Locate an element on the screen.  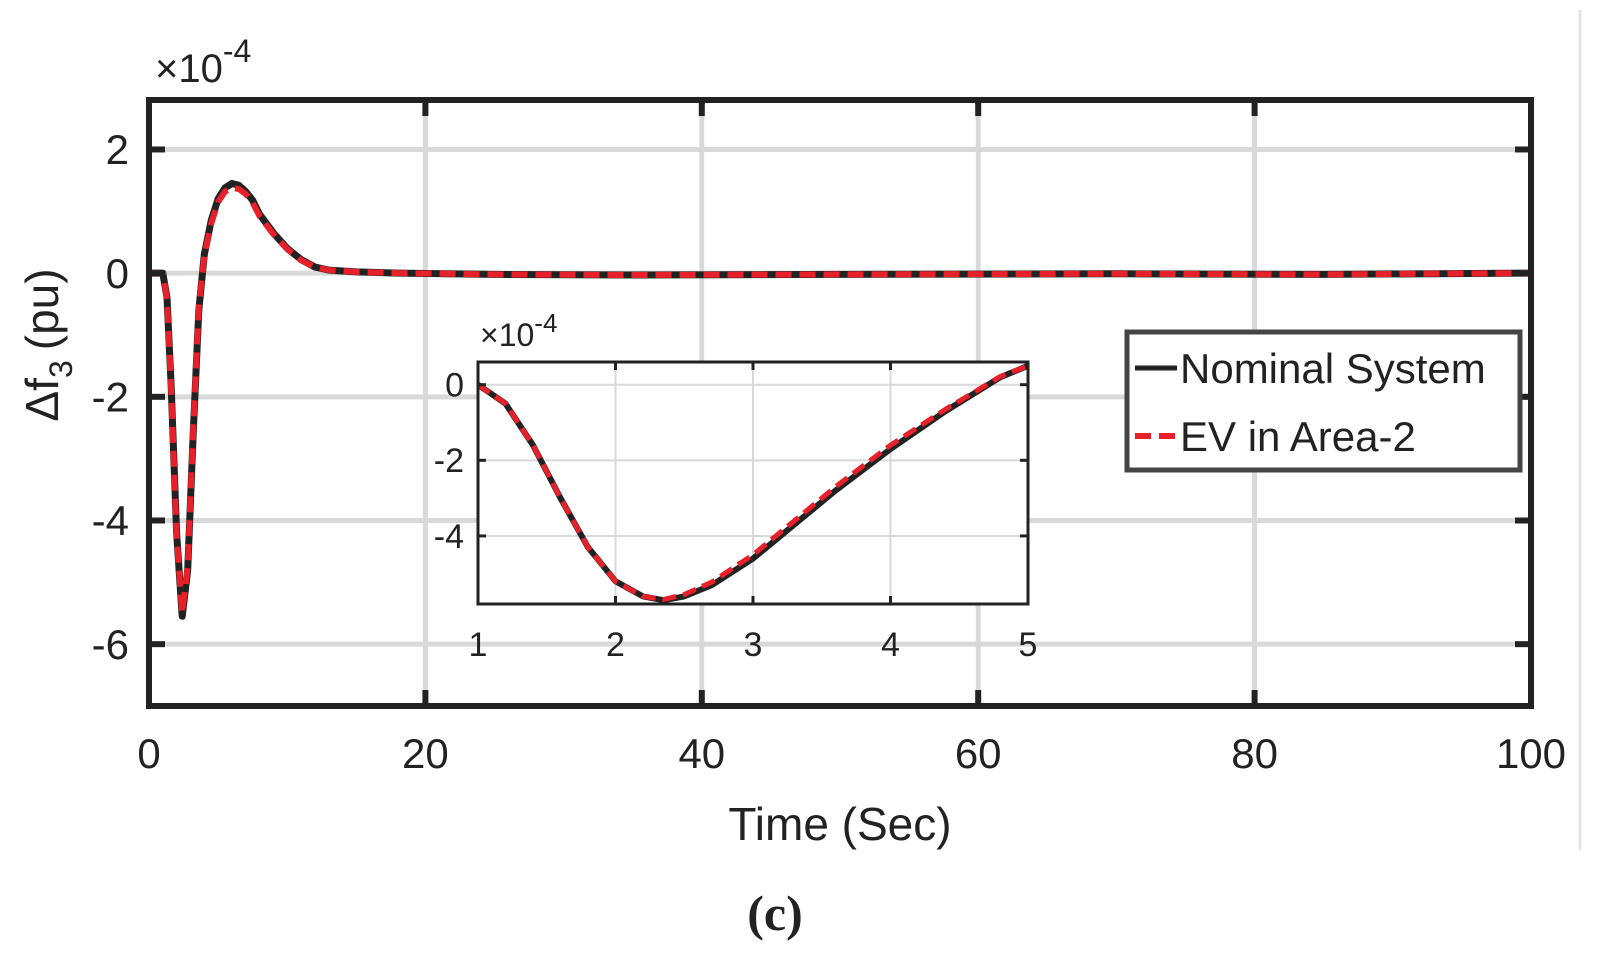
main-xtick-label: 60 is located at coordinates (978, 753).